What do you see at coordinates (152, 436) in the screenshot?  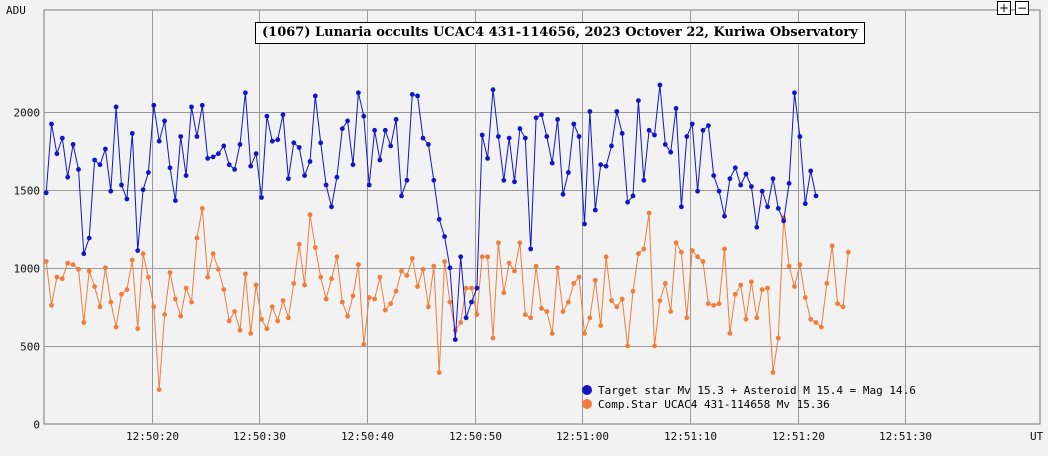 I see `x-tick-label: 12:50:20` at bounding box center [152, 436].